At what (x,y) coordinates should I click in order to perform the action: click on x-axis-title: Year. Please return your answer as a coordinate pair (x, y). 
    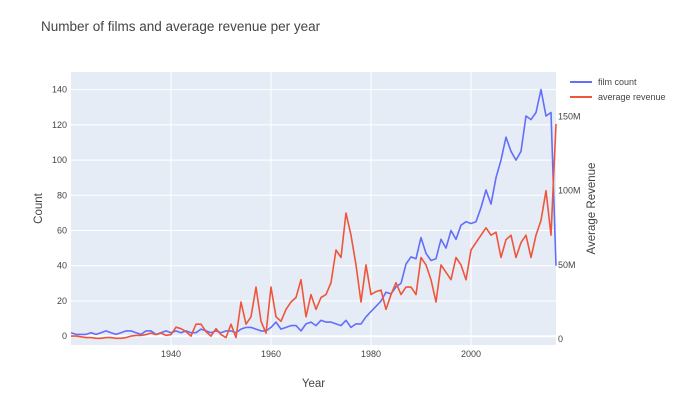
    Looking at the image, I should click on (313, 384).